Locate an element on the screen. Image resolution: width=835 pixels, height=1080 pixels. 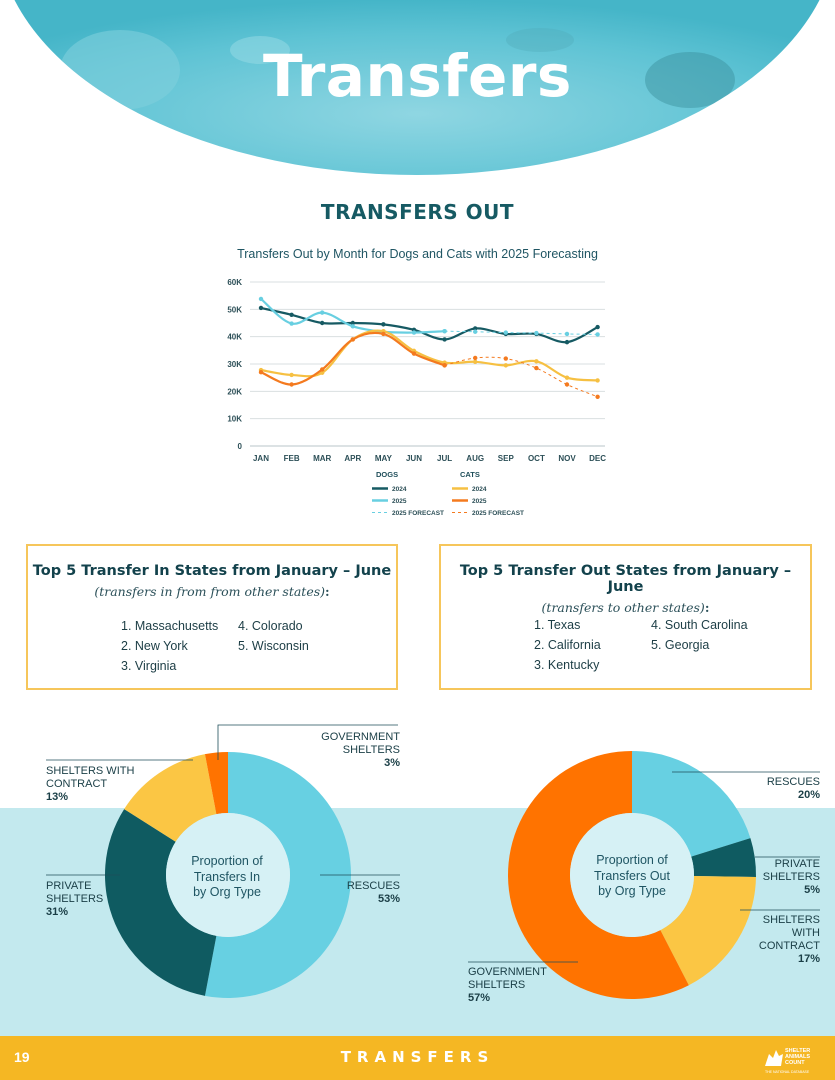
y-tick-label: 60K is located at coordinates (234, 282).